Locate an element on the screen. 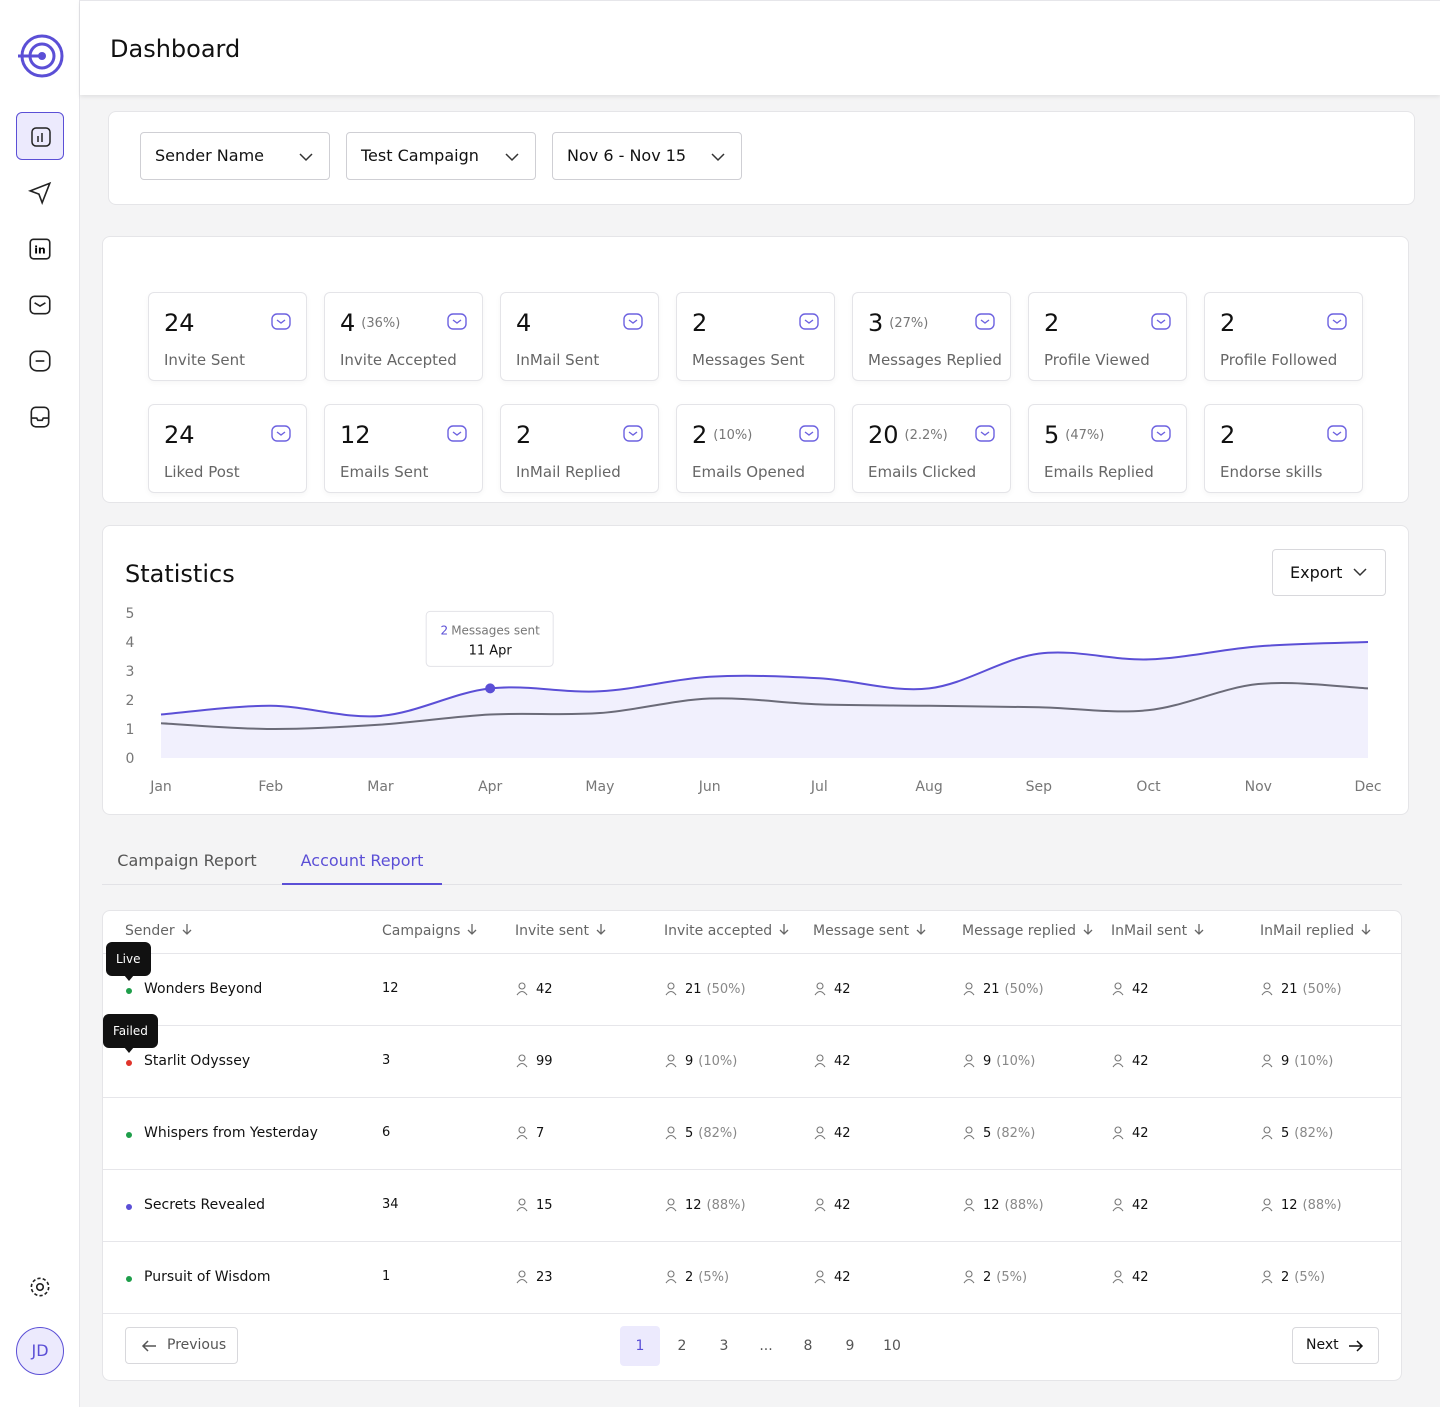  previous-button: Previous is located at coordinates (181, 1345).